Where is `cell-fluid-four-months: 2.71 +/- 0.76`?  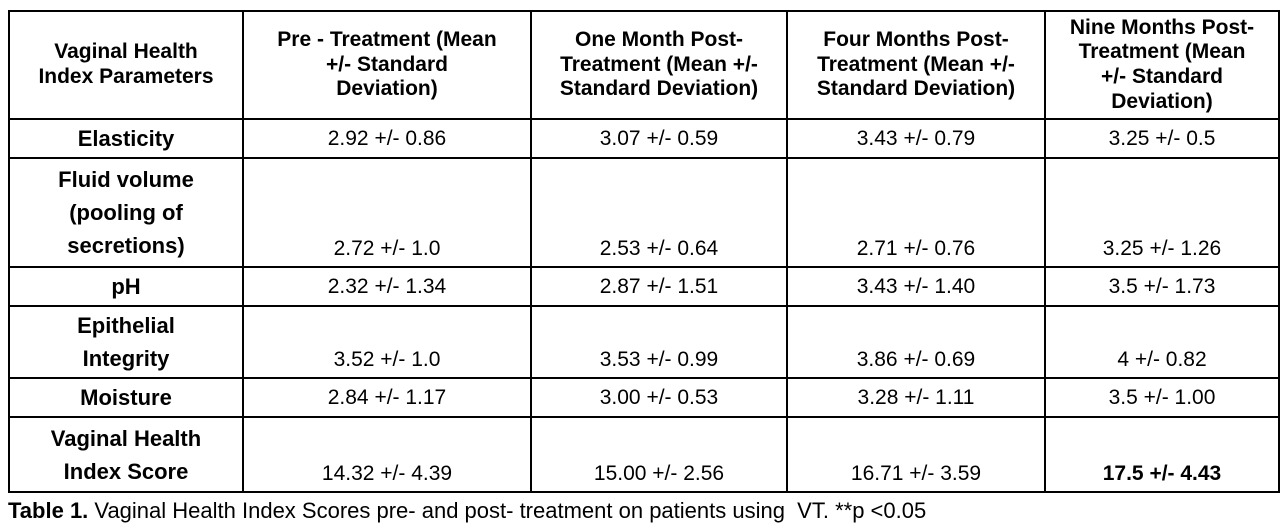 cell-fluid-four-months: 2.71 +/- 0.76 is located at coordinates (916, 212).